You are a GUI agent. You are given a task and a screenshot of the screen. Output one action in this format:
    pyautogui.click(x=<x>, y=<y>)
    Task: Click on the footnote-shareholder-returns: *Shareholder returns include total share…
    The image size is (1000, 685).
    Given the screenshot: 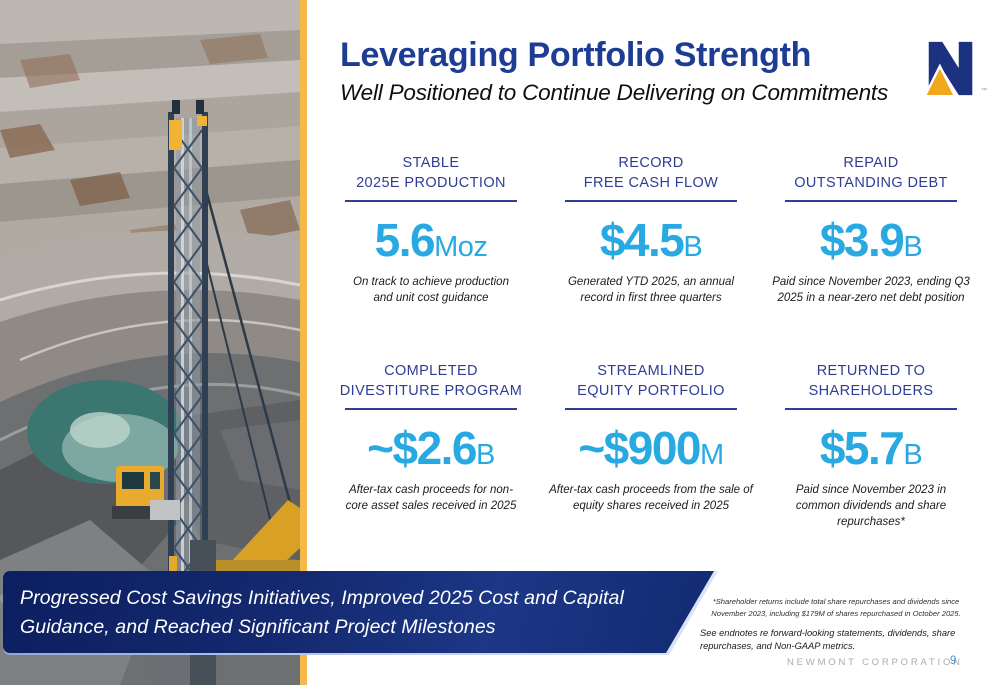 What is the action you would take?
    pyautogui.click(x=836, y=607)
    